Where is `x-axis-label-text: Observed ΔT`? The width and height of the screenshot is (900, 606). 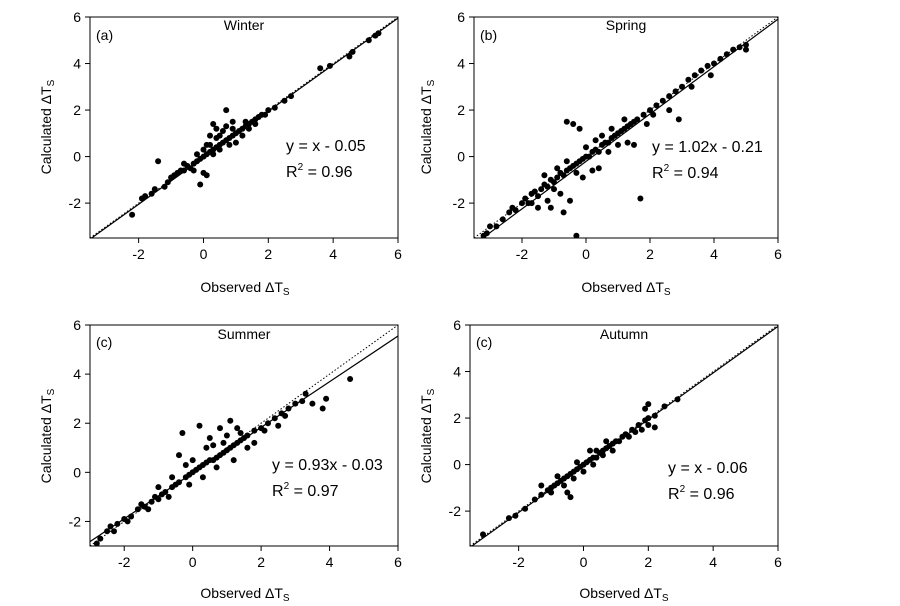
x-axis-label-text: Observed ΔT is located at coordinates (241, 593).